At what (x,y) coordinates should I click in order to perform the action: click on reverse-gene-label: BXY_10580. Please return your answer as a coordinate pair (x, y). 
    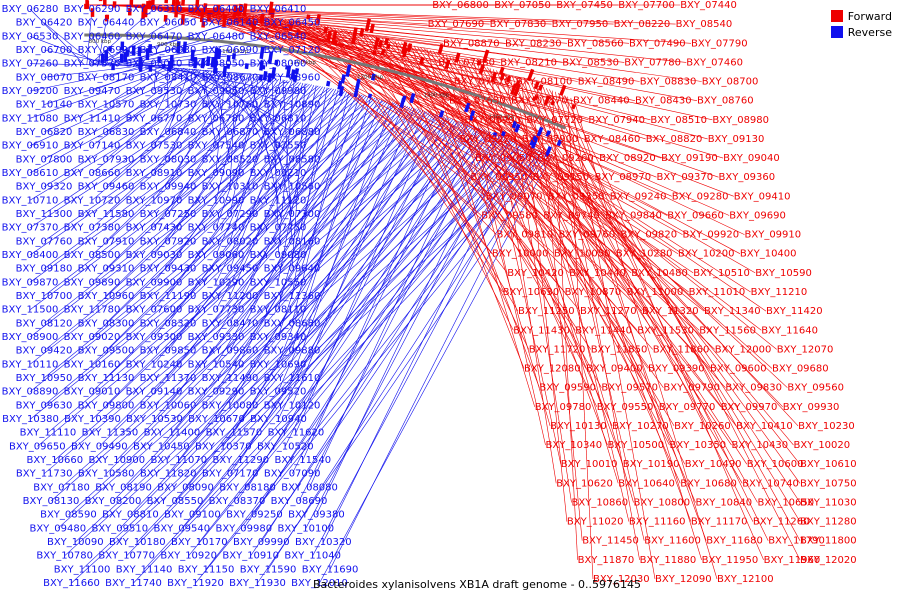
    Looking at the image, I should click on (106, 474).